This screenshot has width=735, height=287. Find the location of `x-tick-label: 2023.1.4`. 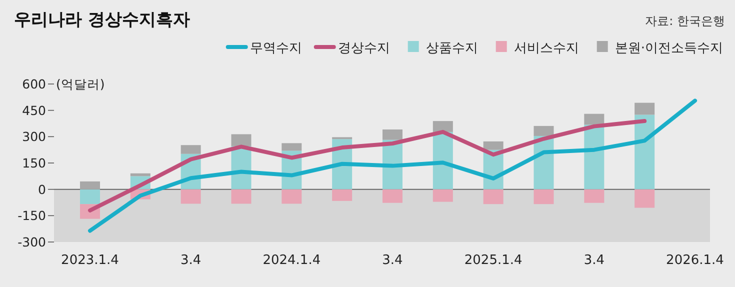

x-tick-label: 2023.1.4 is located at coordinates (90, 260).